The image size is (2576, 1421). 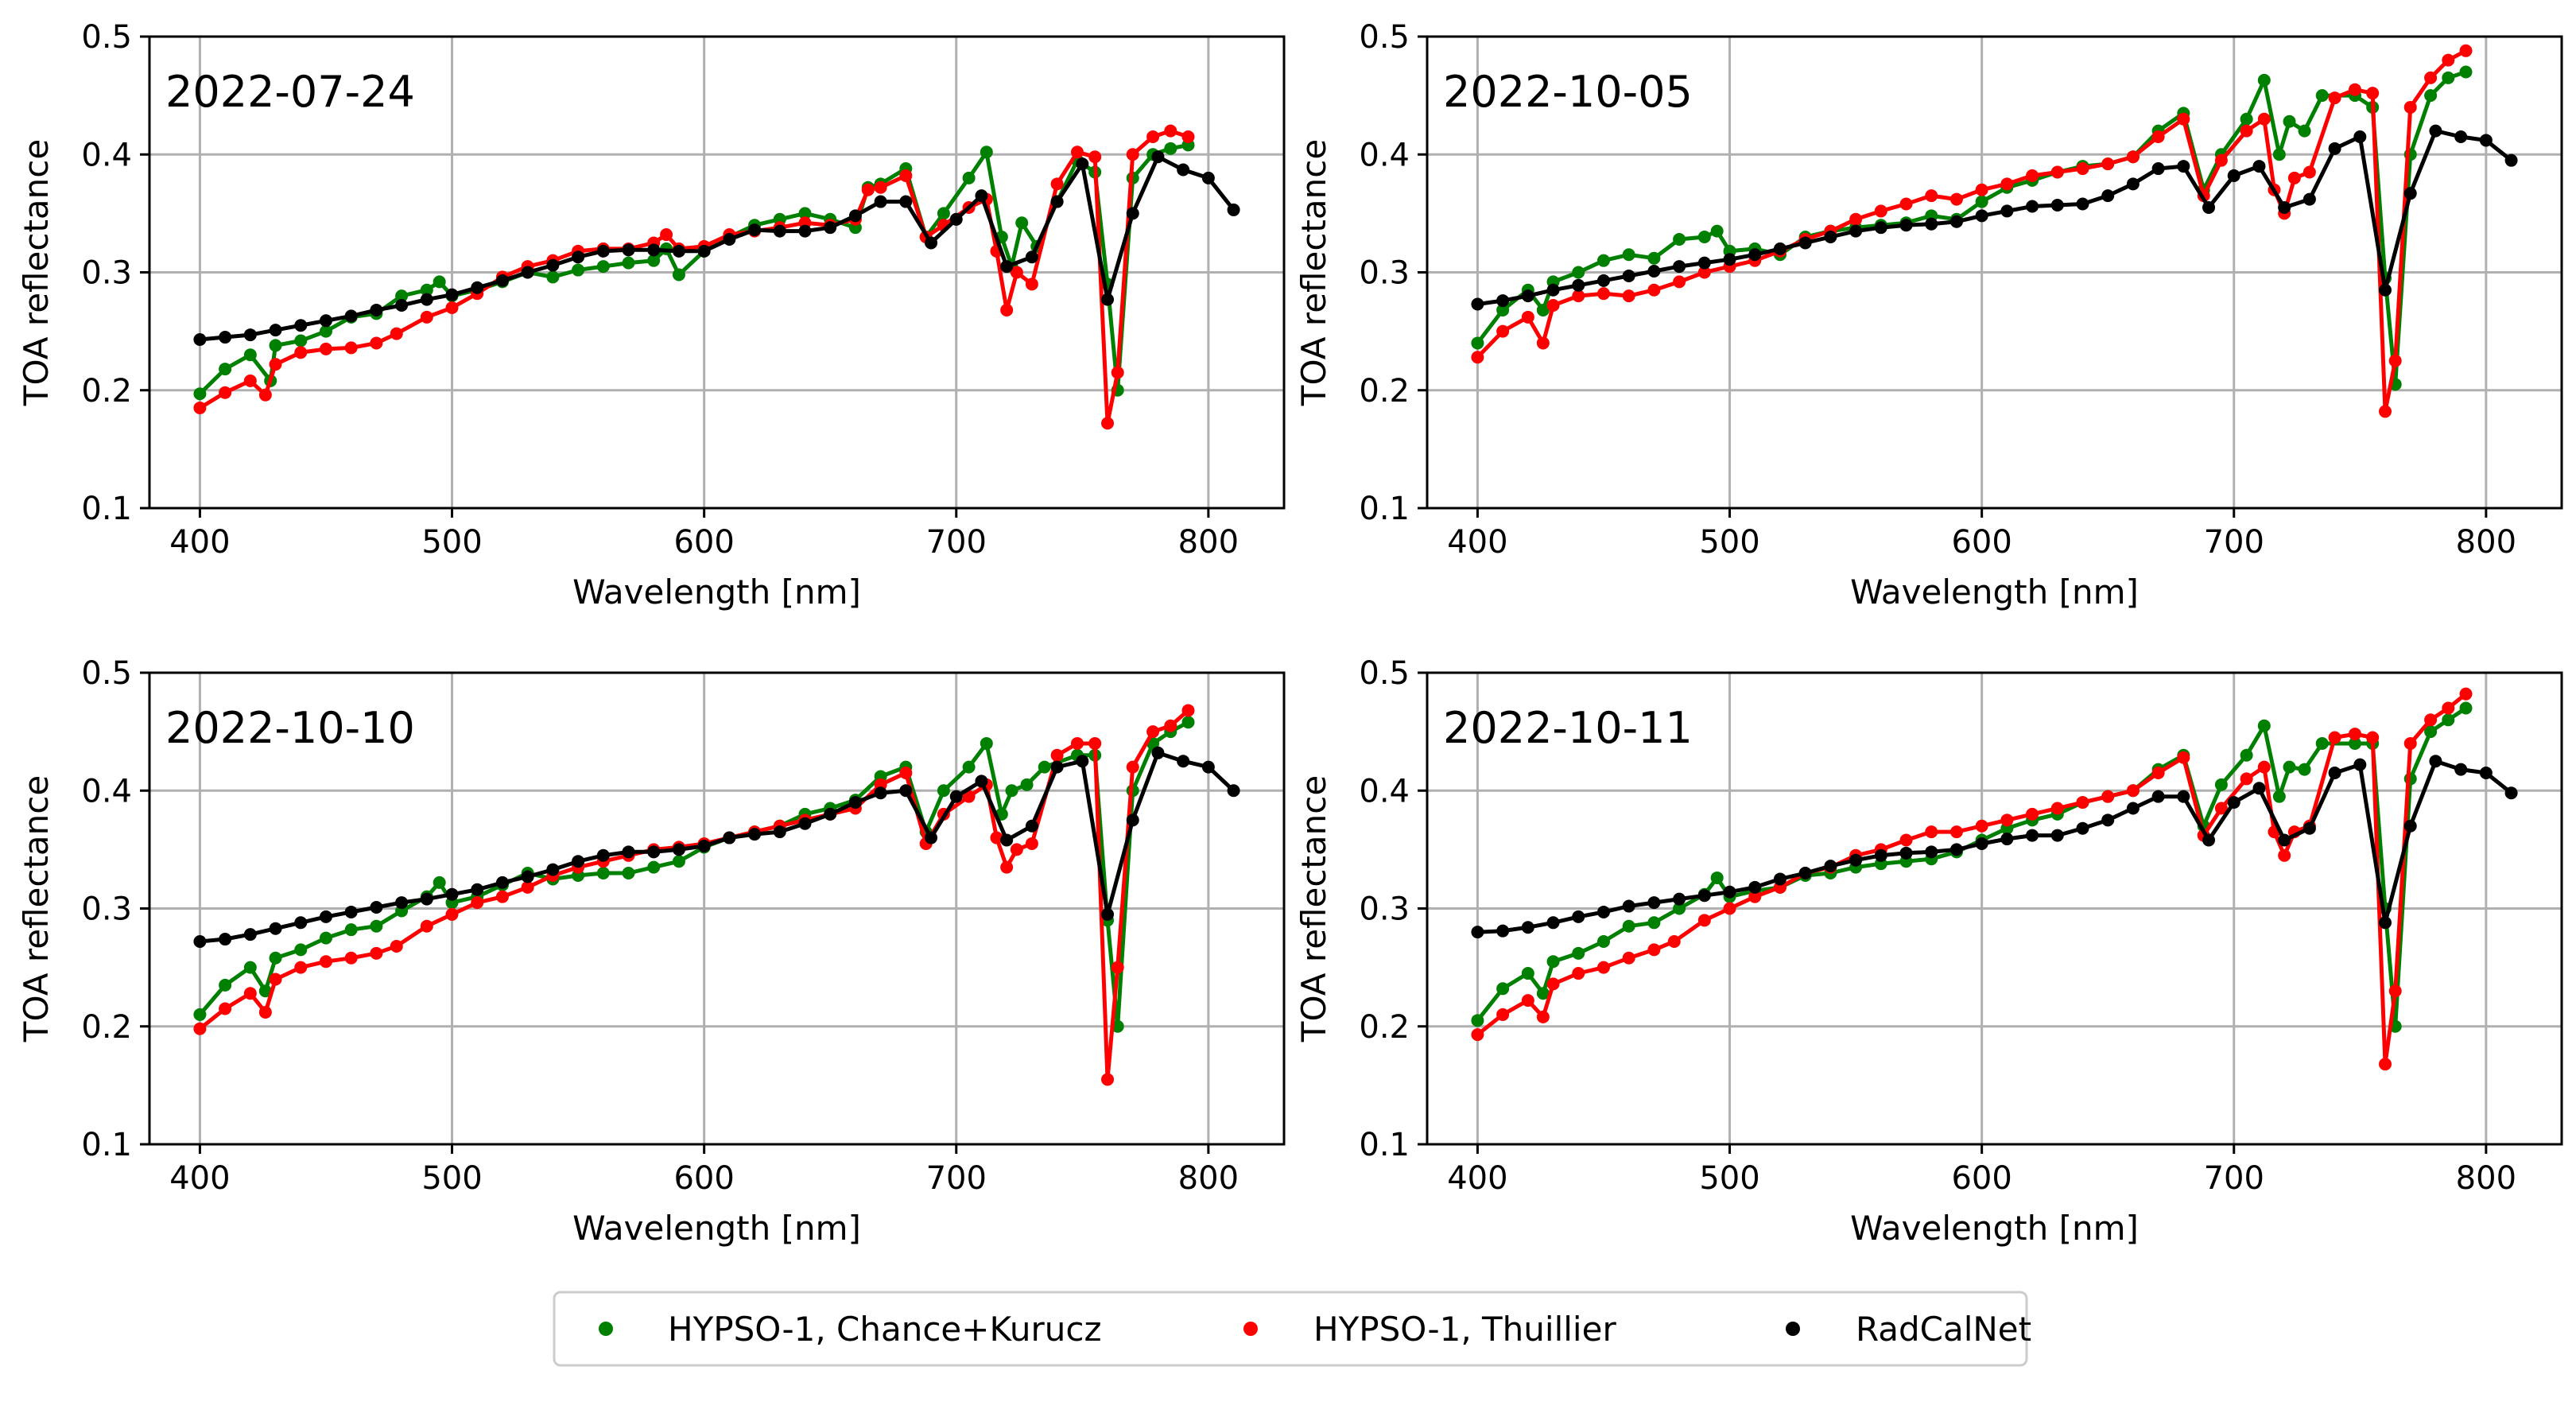 I want to click on y-axis-label: TOA reflectance, so click(x=1314, y=272).